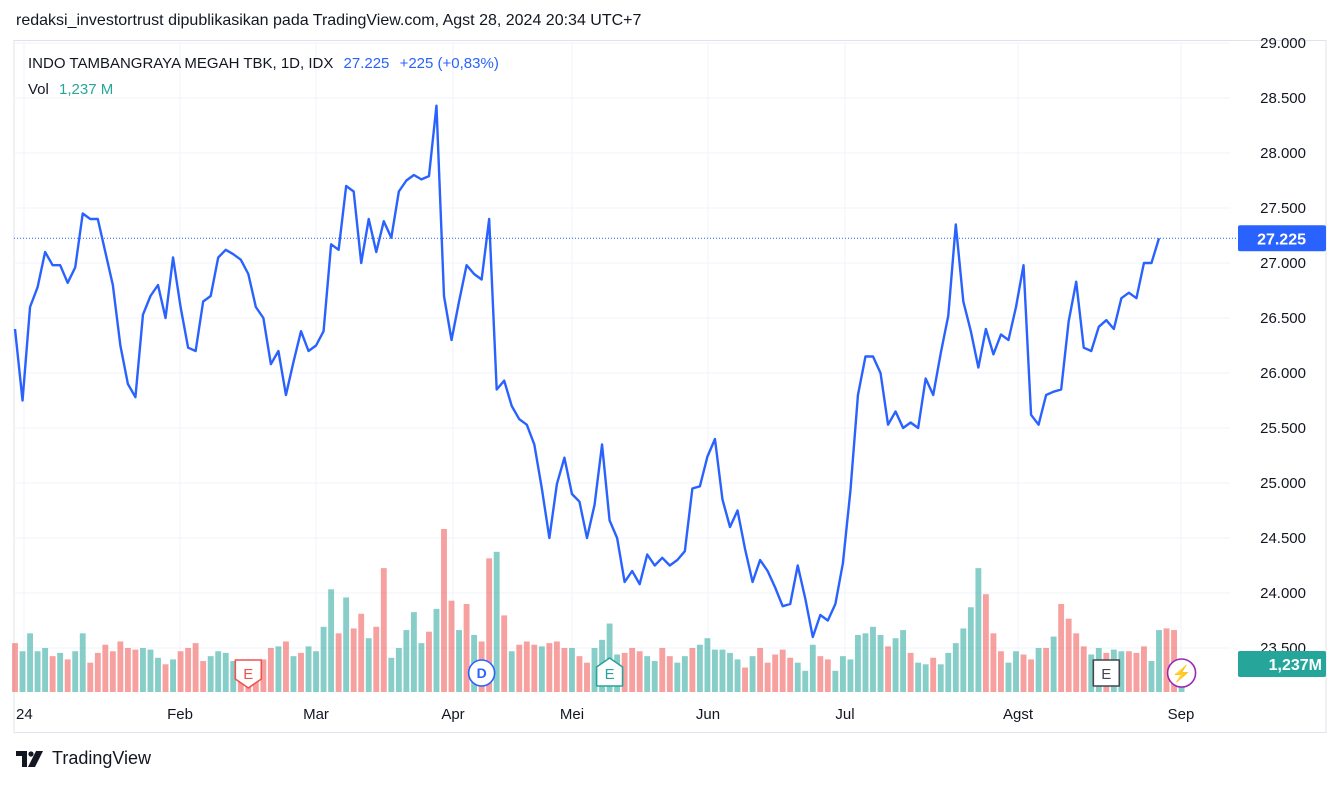  Describe the element at coordinates (1181, 673) in the screenshot. I see `lightning-marker` at that location.